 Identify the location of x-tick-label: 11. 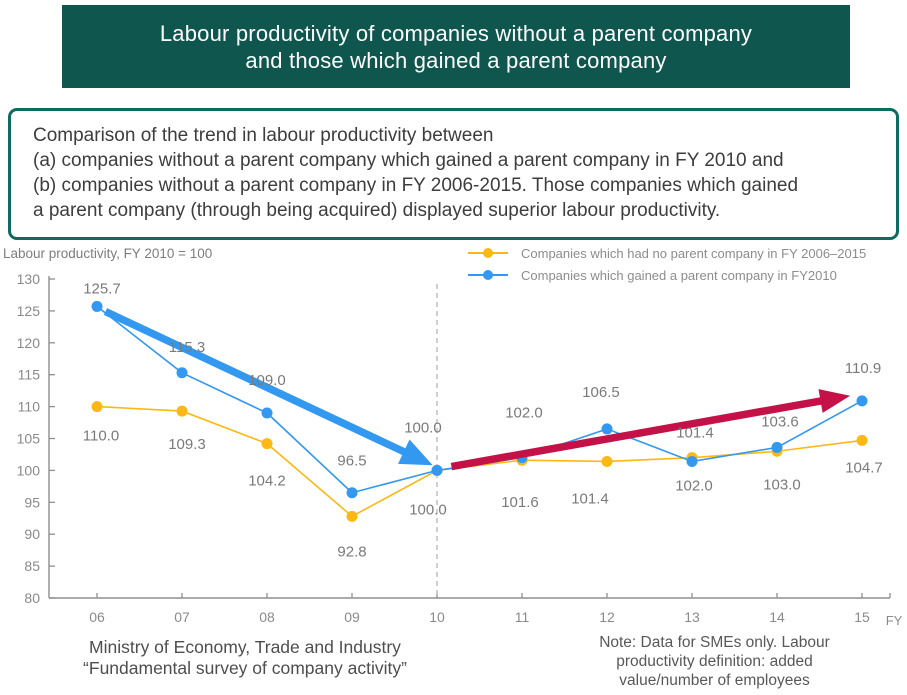
(522, 617).